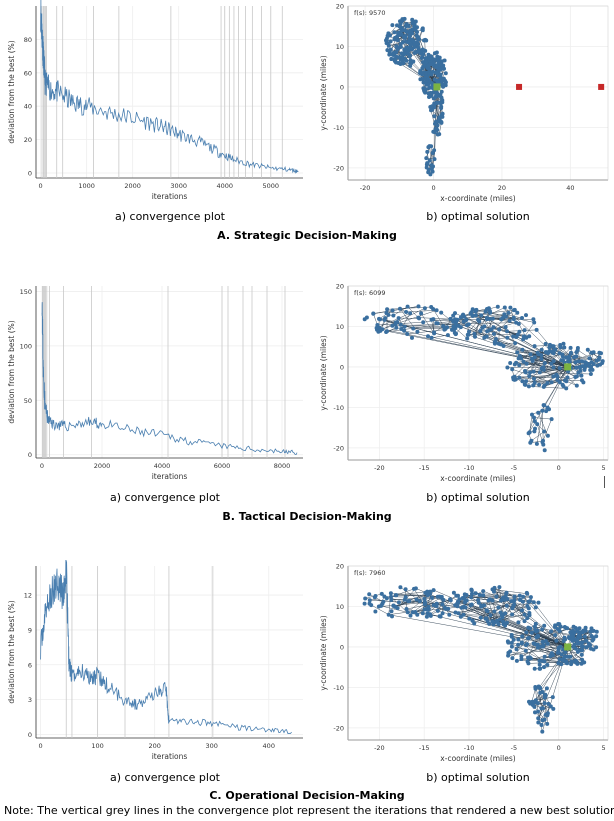 This screenshot has height=821, width=614. I want to click on y-tick-label: 20, so click(28, 140).